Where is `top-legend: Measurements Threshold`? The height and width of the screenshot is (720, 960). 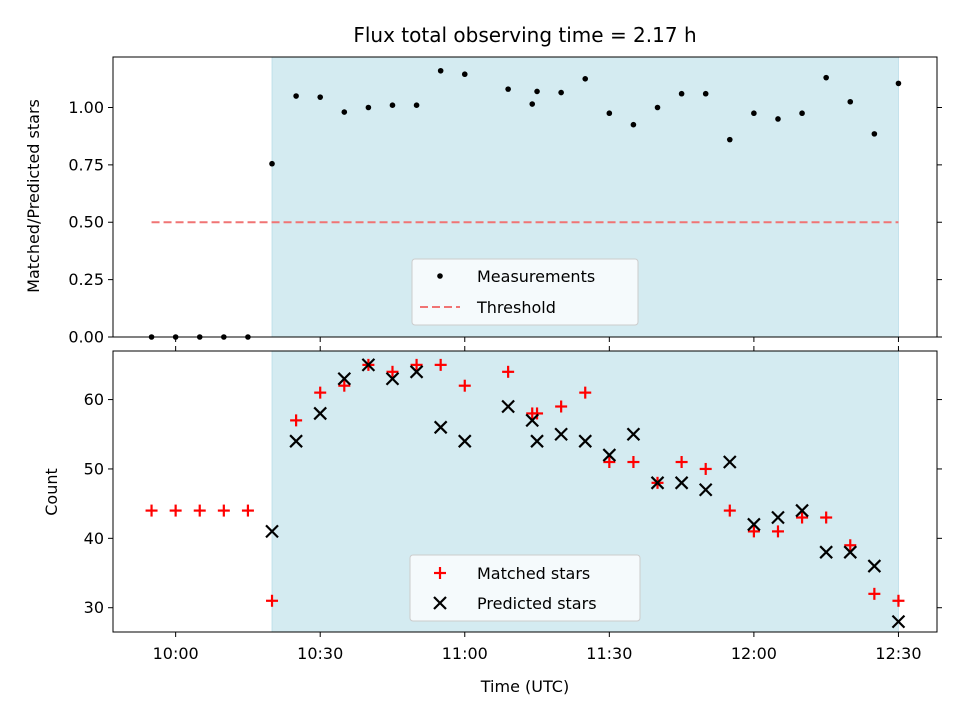 top-legend: Measurements Threshold is located at coordinates (525, 292).